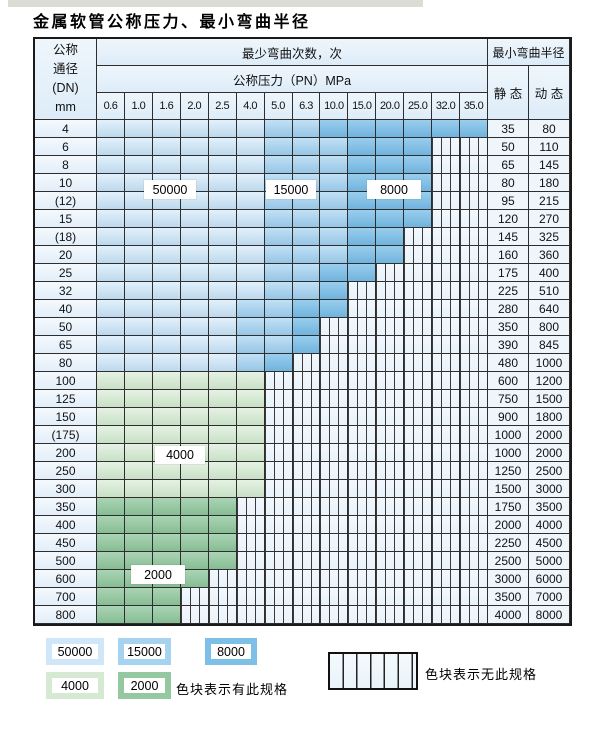  I want to click on pressure-tick: 25.0, so click(418, 106).